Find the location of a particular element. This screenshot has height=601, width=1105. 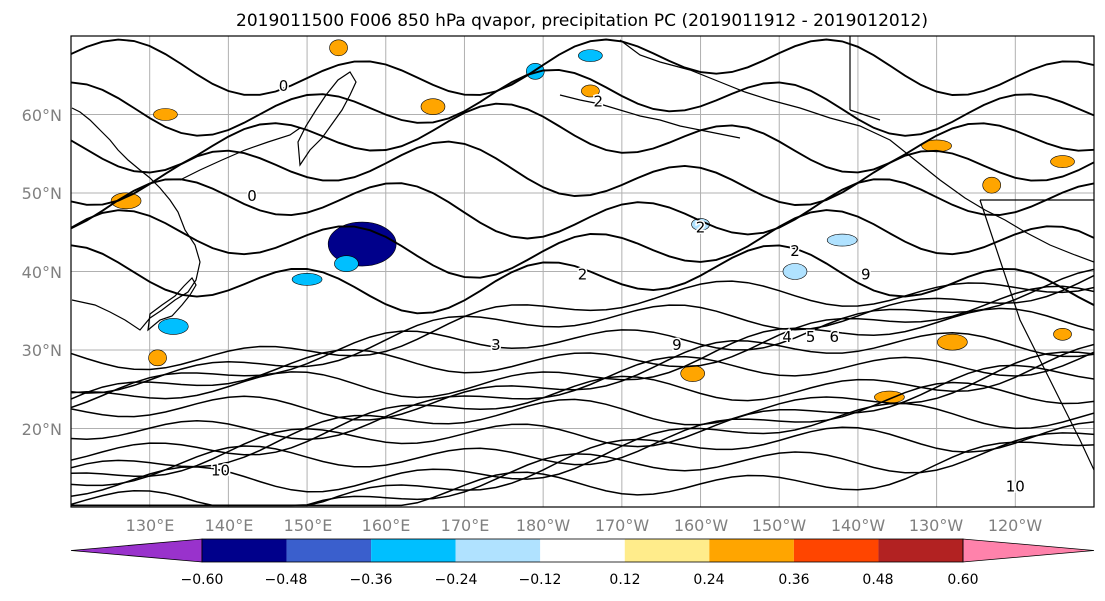

colorbar-tick-label: −0.36 is located at coordinates (371, 580).